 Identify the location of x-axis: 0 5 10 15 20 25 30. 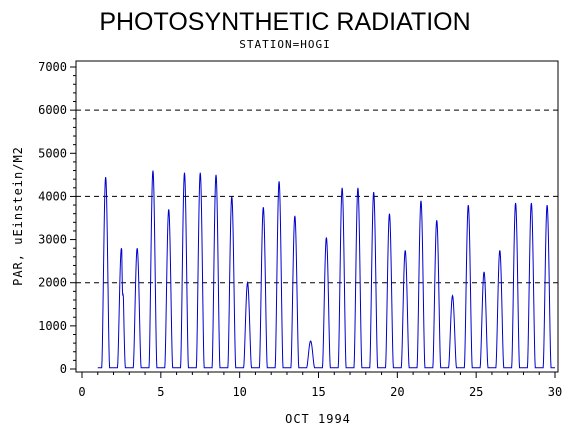
(320, 385).